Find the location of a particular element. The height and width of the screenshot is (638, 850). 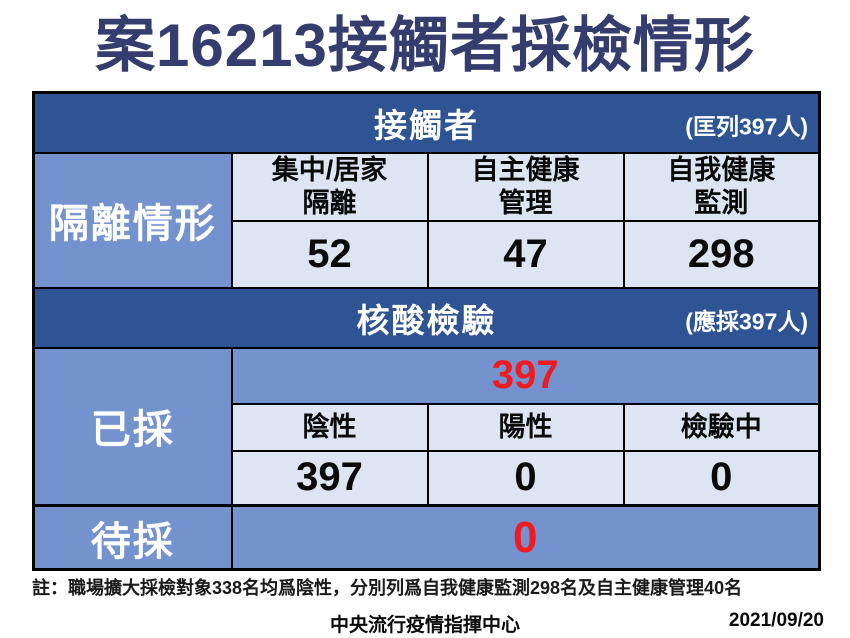

isolation-values-row: 52 47 298 is located at coordinates (427, 254).